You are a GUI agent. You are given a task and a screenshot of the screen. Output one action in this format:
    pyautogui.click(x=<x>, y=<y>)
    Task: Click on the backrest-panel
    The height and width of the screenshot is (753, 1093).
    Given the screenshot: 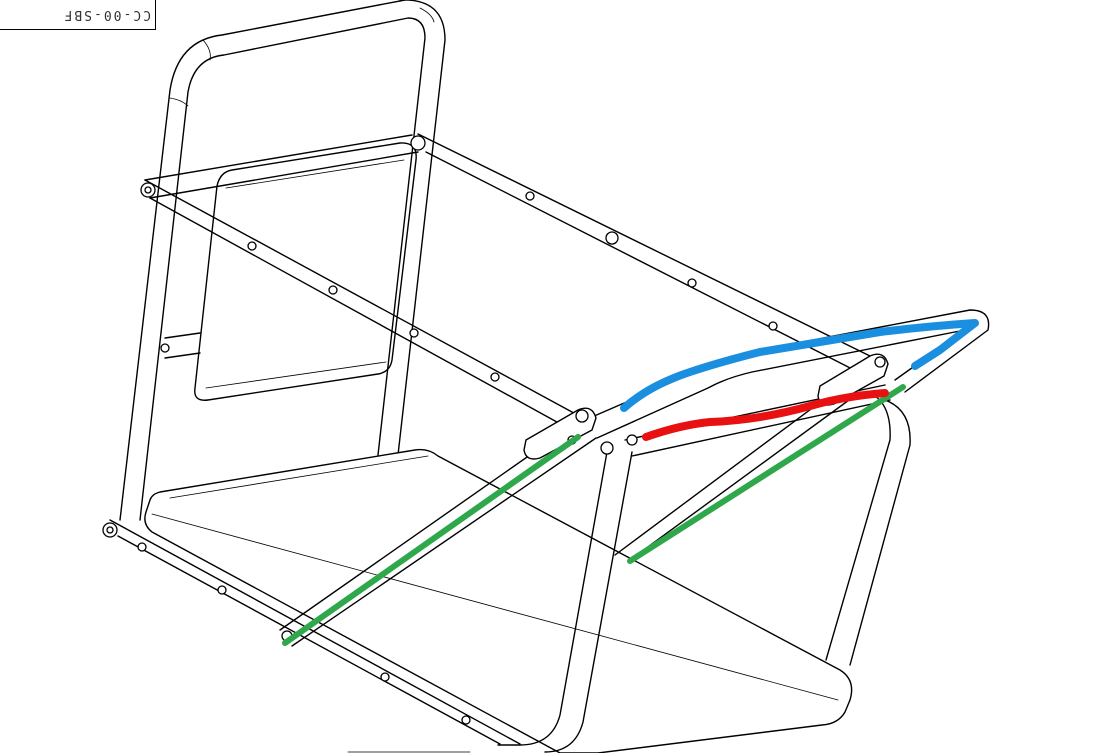 What is the action you would take?
    pyautogui.click(x=305, y=271)
    